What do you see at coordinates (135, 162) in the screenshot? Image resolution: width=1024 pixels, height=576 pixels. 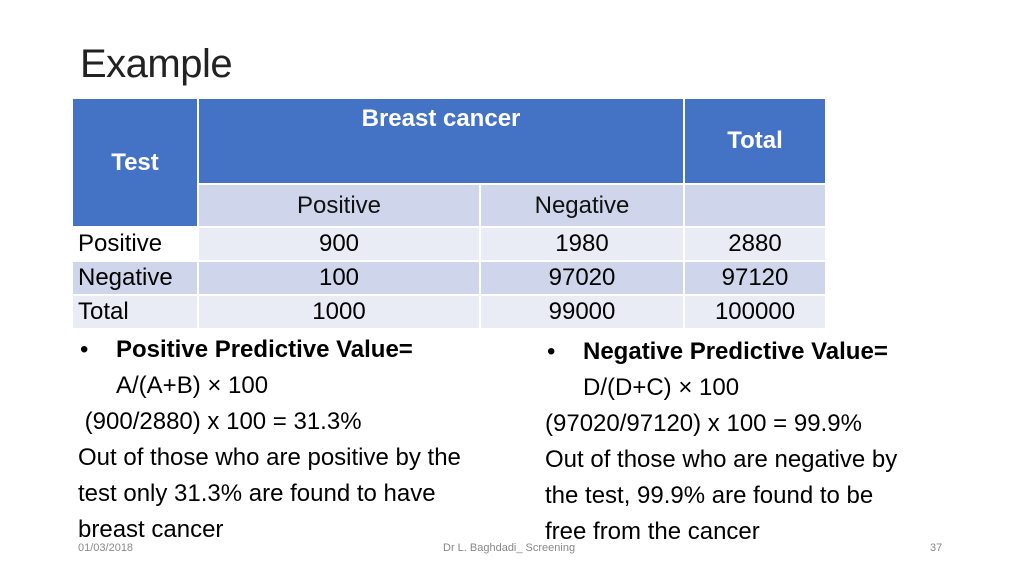 I see `header-test: Test` at bounding box center [135, 162].